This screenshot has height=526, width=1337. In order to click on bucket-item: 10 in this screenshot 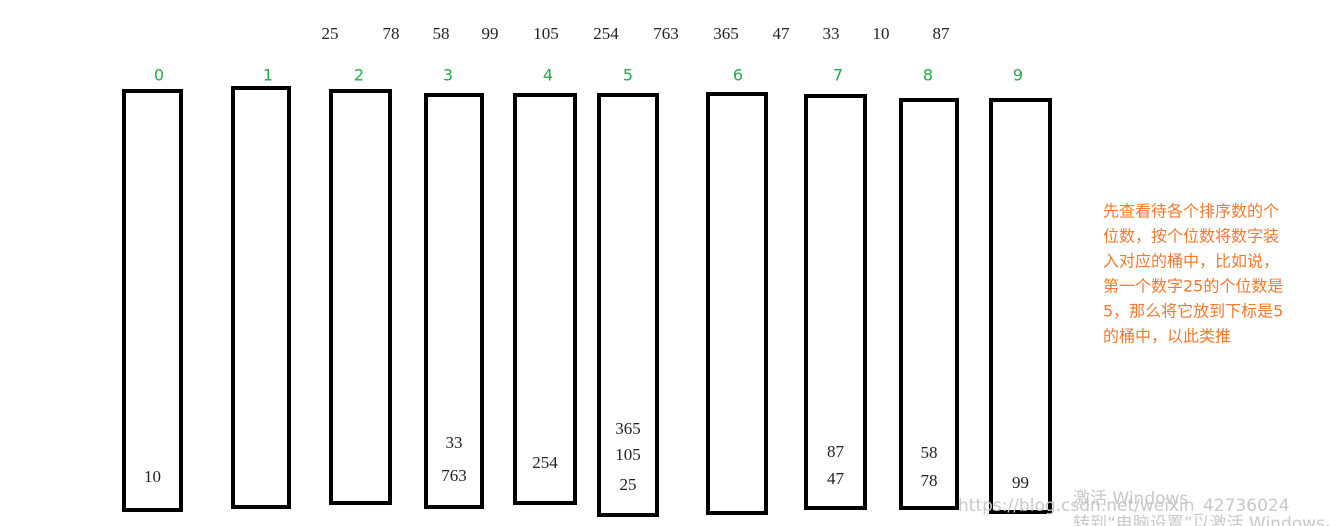, I will do `click(152, 476)`.